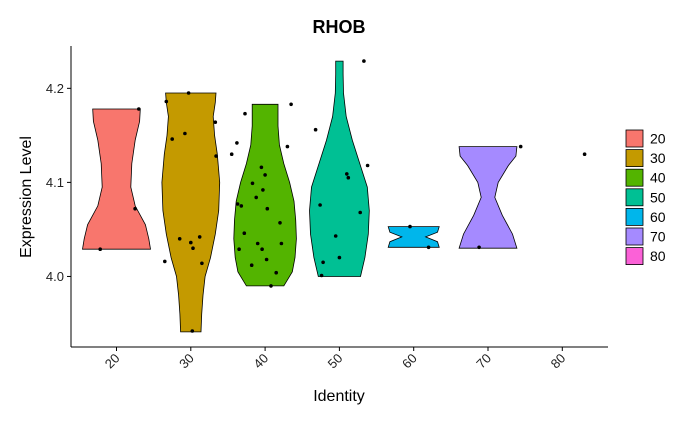 The width and height of the screenshot is (690, 421). What do you see at coordinates (483, 361) in the screenshot?
I see `x-tick-label: 70` at bounding box center [483, 361].